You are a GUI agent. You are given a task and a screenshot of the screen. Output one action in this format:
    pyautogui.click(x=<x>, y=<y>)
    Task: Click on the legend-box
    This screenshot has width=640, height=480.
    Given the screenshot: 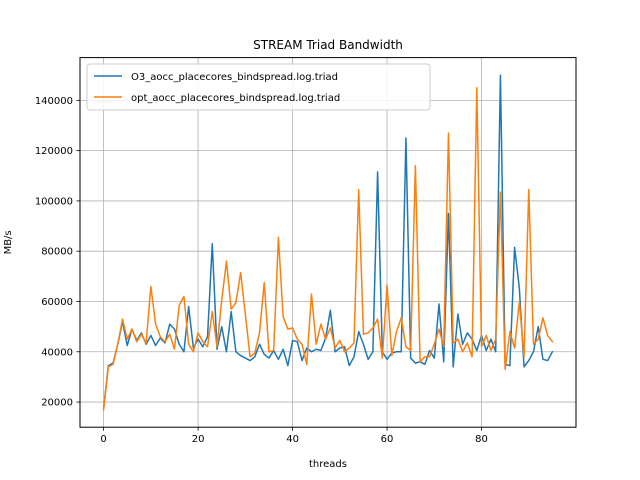 What is the action you would take?
    pyautogui.click(x=258, y=87)
    